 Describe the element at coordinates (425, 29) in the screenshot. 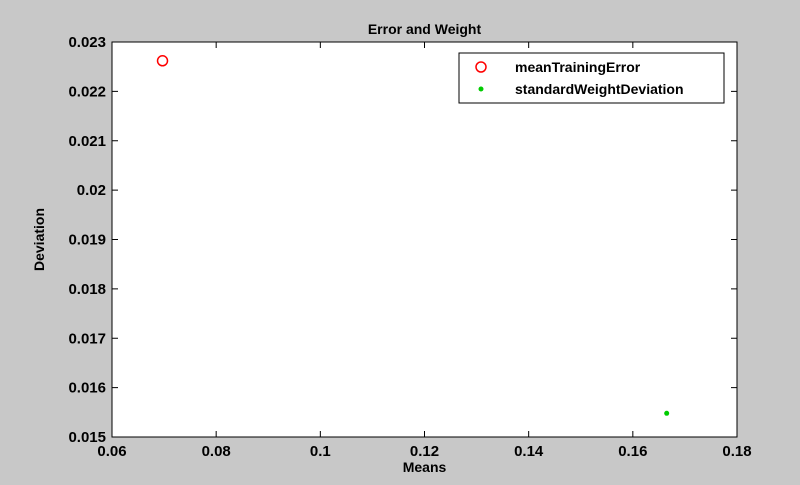

I see `chart-title: Error and Weight` at that location.